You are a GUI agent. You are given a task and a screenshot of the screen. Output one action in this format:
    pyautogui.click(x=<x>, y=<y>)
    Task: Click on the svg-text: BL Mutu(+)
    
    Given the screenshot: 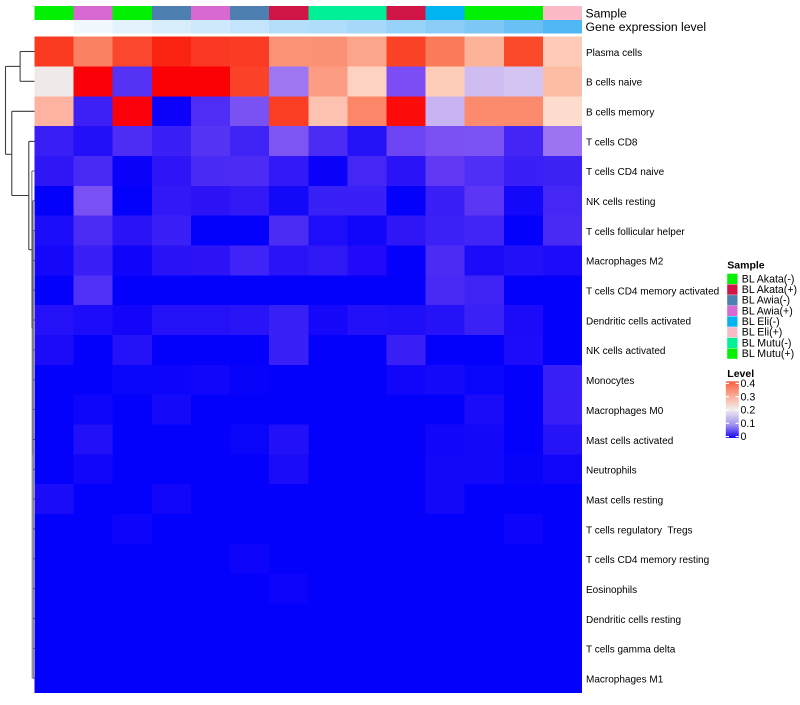 What is the action you would take?
    pyautogui.click(x=768, y=354)
    